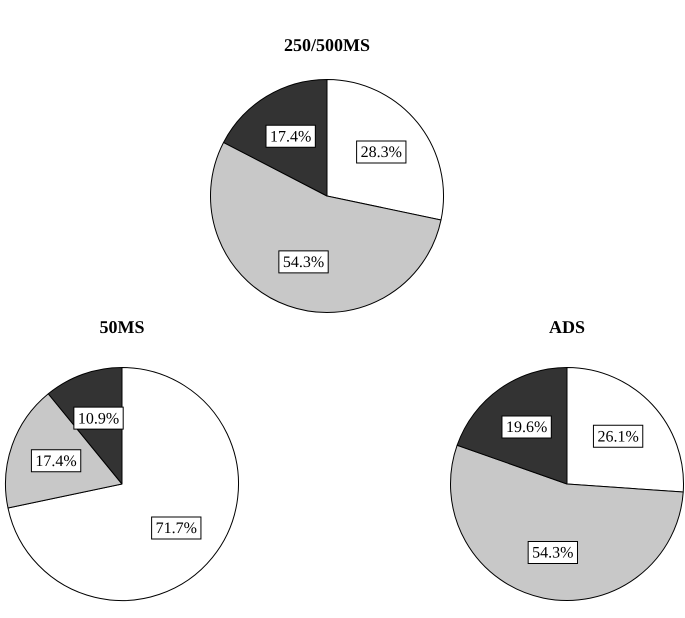  Describe the element at coordinates (567, 327) in the screenshot. I see `chart-title: ADS` at that location.